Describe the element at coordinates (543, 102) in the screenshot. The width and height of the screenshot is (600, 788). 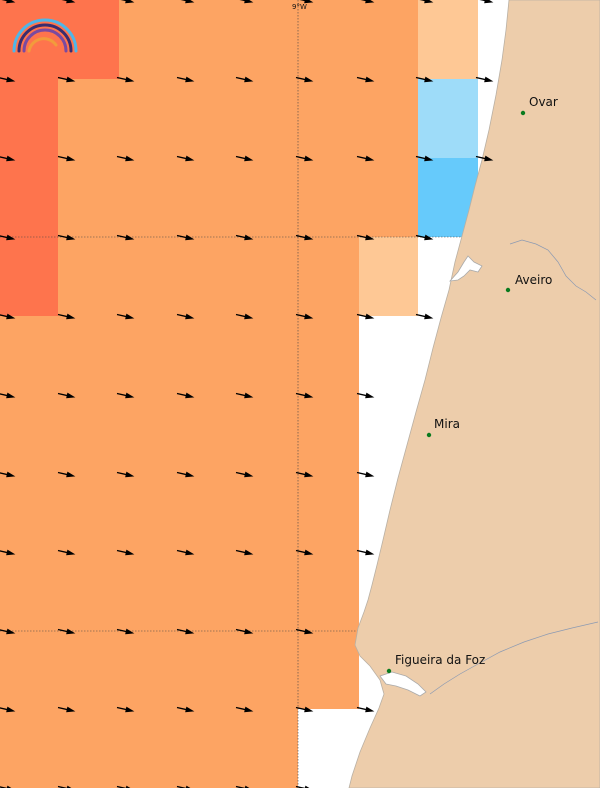
I see `city-label: Ovar` at that location.